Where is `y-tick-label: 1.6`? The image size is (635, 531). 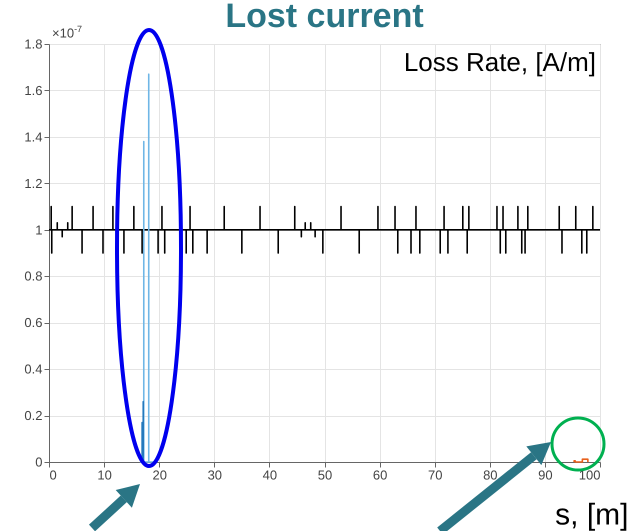
y-tick-label: 1.6 is located at coordinates (33, 90).